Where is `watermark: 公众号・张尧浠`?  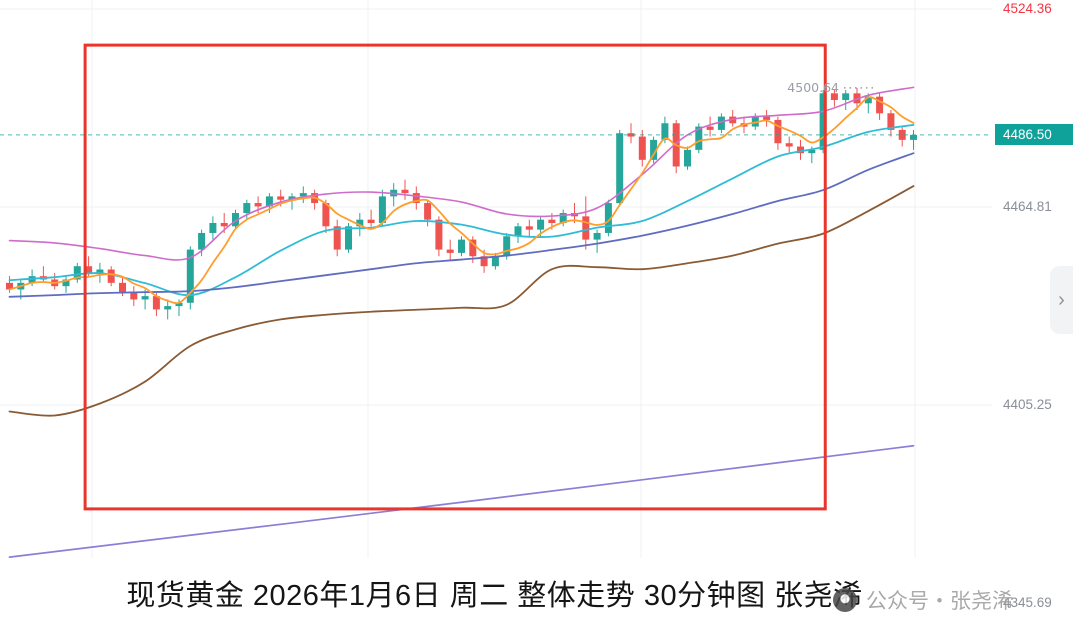 watermark: 公众号・张尧浠 is located at coordinates (923, 600).